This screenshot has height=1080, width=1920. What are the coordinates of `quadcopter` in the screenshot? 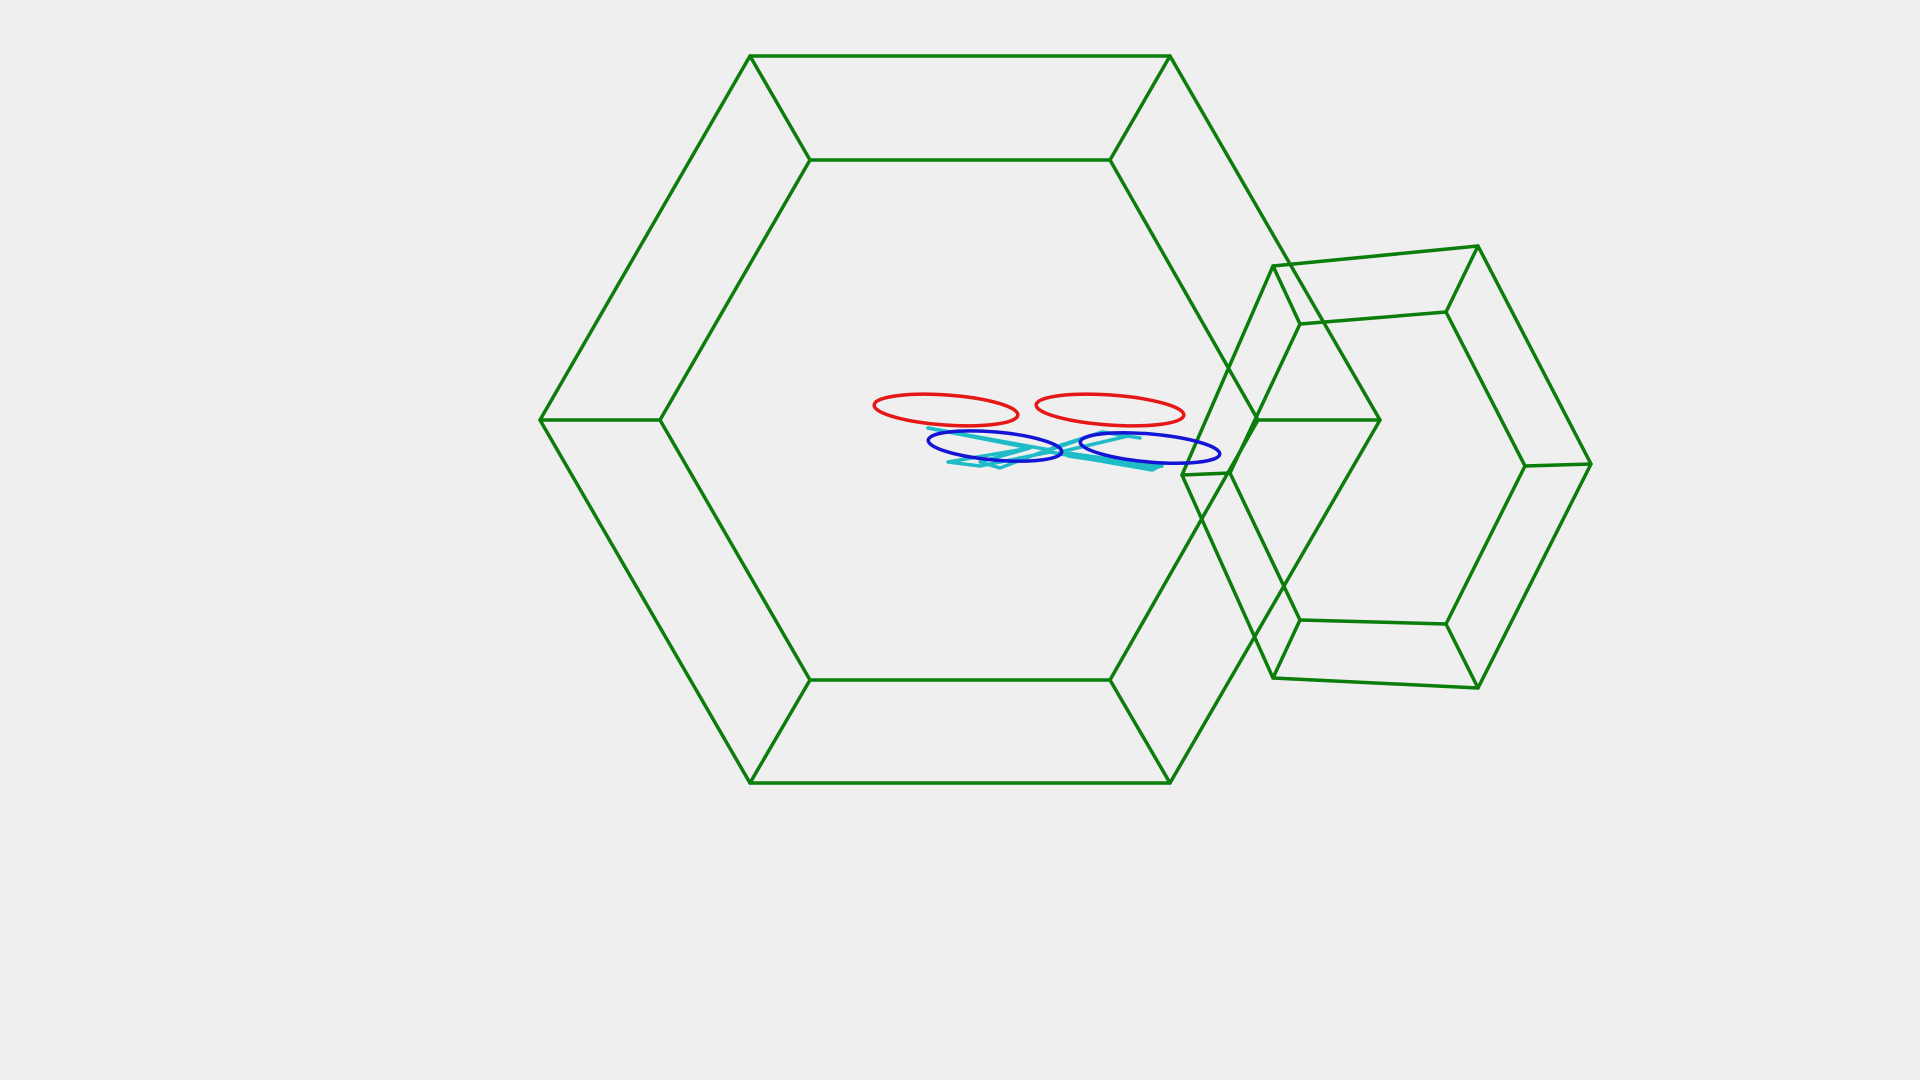 It's located at (1047, 431).